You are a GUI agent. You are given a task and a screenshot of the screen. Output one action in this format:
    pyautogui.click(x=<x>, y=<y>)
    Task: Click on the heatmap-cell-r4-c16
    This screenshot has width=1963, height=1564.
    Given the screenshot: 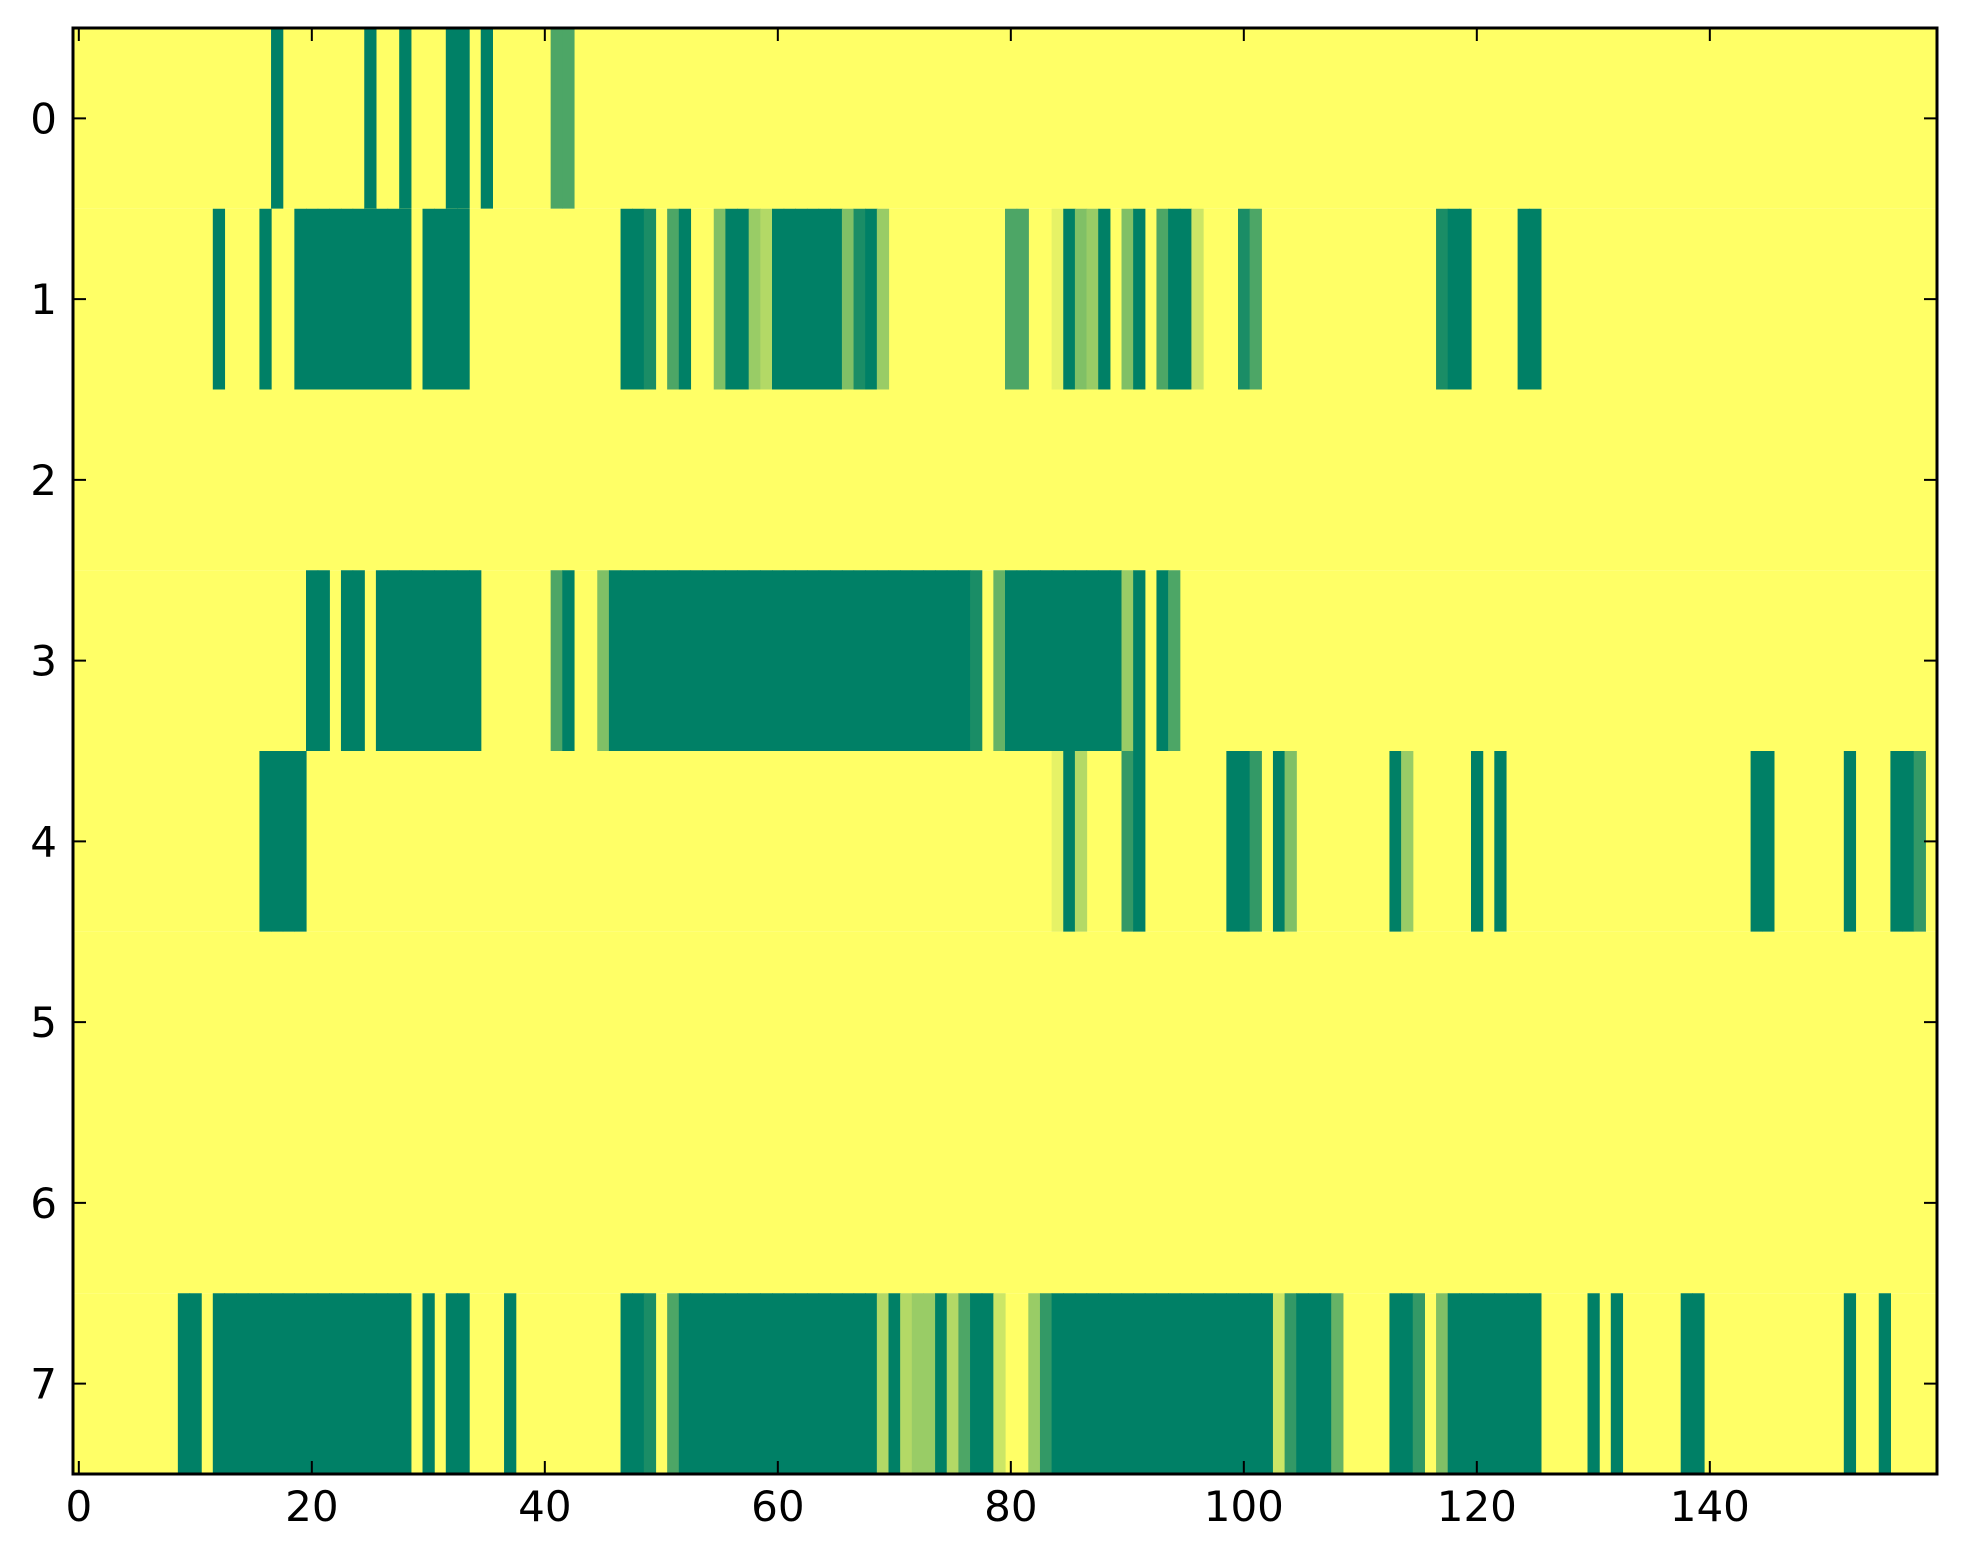 What is the action you would take?
    pyautogui.click(x=265, y=841)
    